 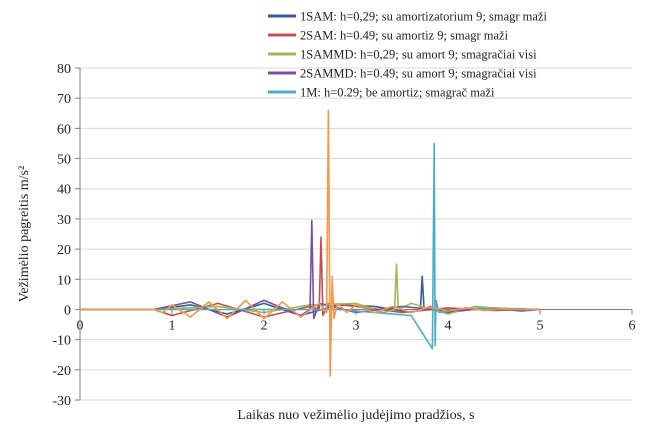 I want to click on y-tick-label-4: 10, so click(x=64, y=280).